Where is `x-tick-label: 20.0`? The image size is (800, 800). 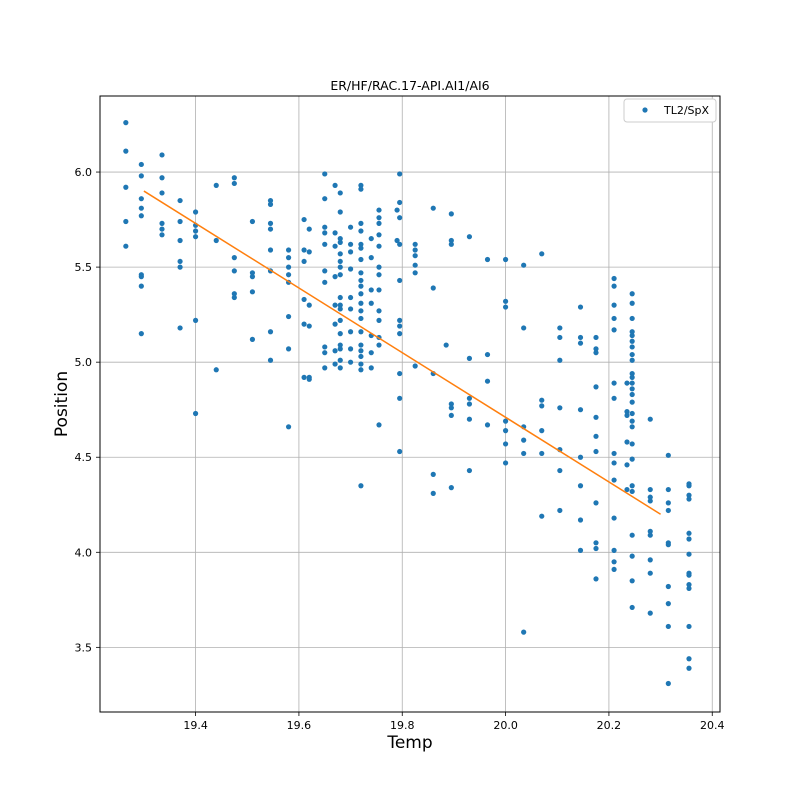 x-tick-label: 20.0 is located at coordinates (505, 725).